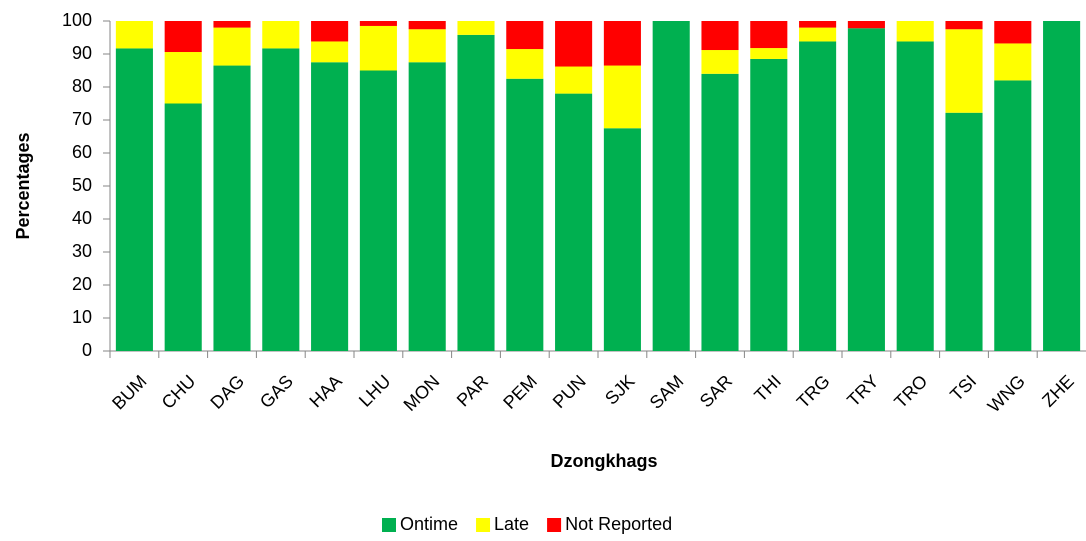 The width and height of the screenshot is (1086, 541). Describe the element at coordinates (82, 53) in the screenshot. I see `y-tick-label: 90` at that location.